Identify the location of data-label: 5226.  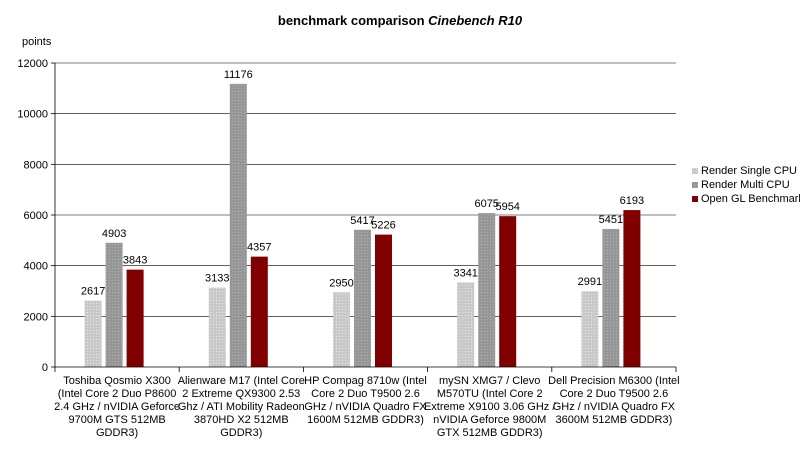
(383, 226).